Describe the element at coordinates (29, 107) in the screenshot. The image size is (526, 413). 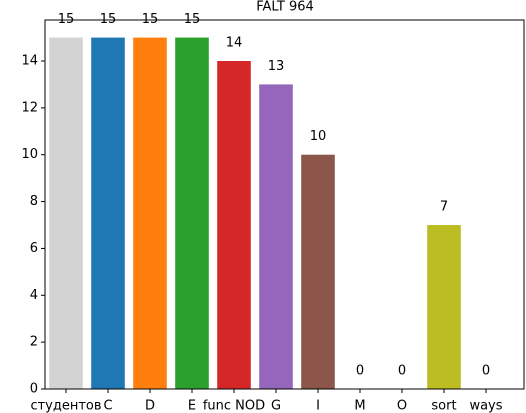
I see `y-tick-label: 12` at that location.